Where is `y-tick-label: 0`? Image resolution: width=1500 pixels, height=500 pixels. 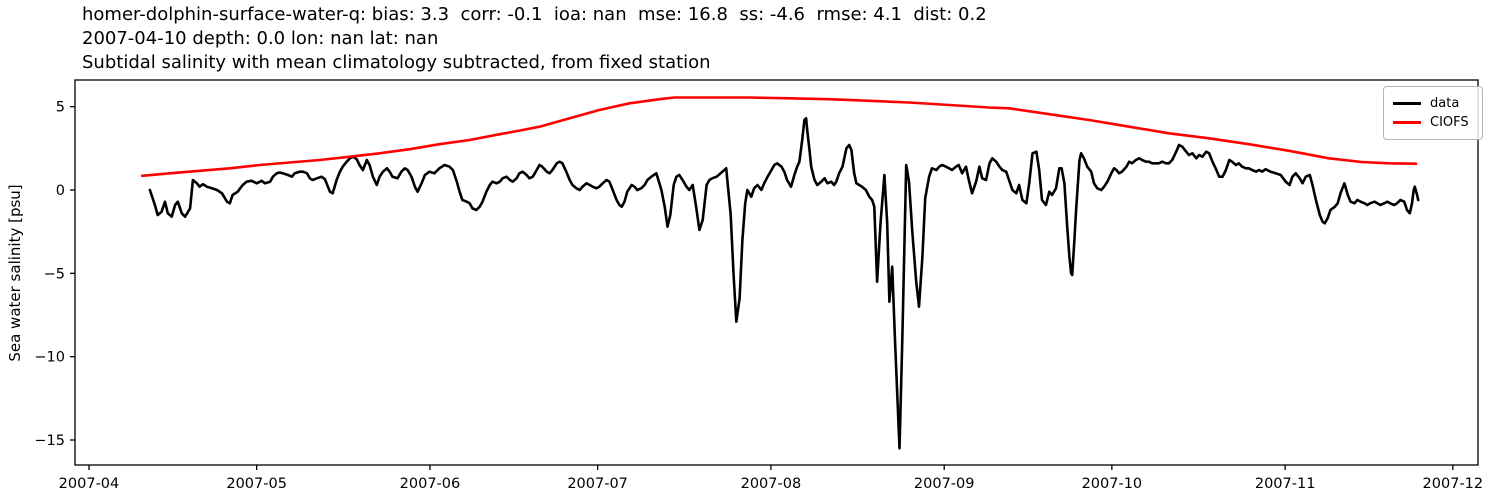 y-tick-label: 0 is located at coordinates (60, 191).